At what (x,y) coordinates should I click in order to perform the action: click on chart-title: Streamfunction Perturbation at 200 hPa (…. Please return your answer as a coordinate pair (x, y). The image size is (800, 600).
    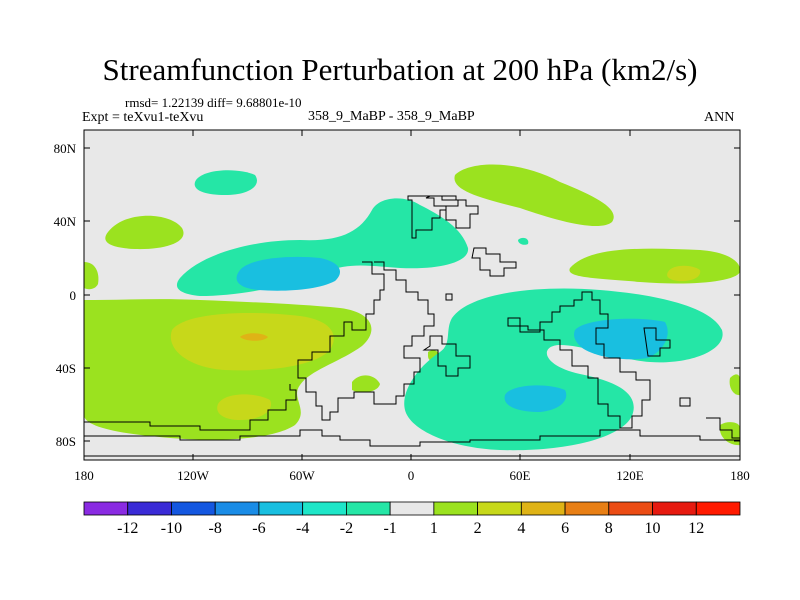
    Looking at the image, I should click on (400, 69).